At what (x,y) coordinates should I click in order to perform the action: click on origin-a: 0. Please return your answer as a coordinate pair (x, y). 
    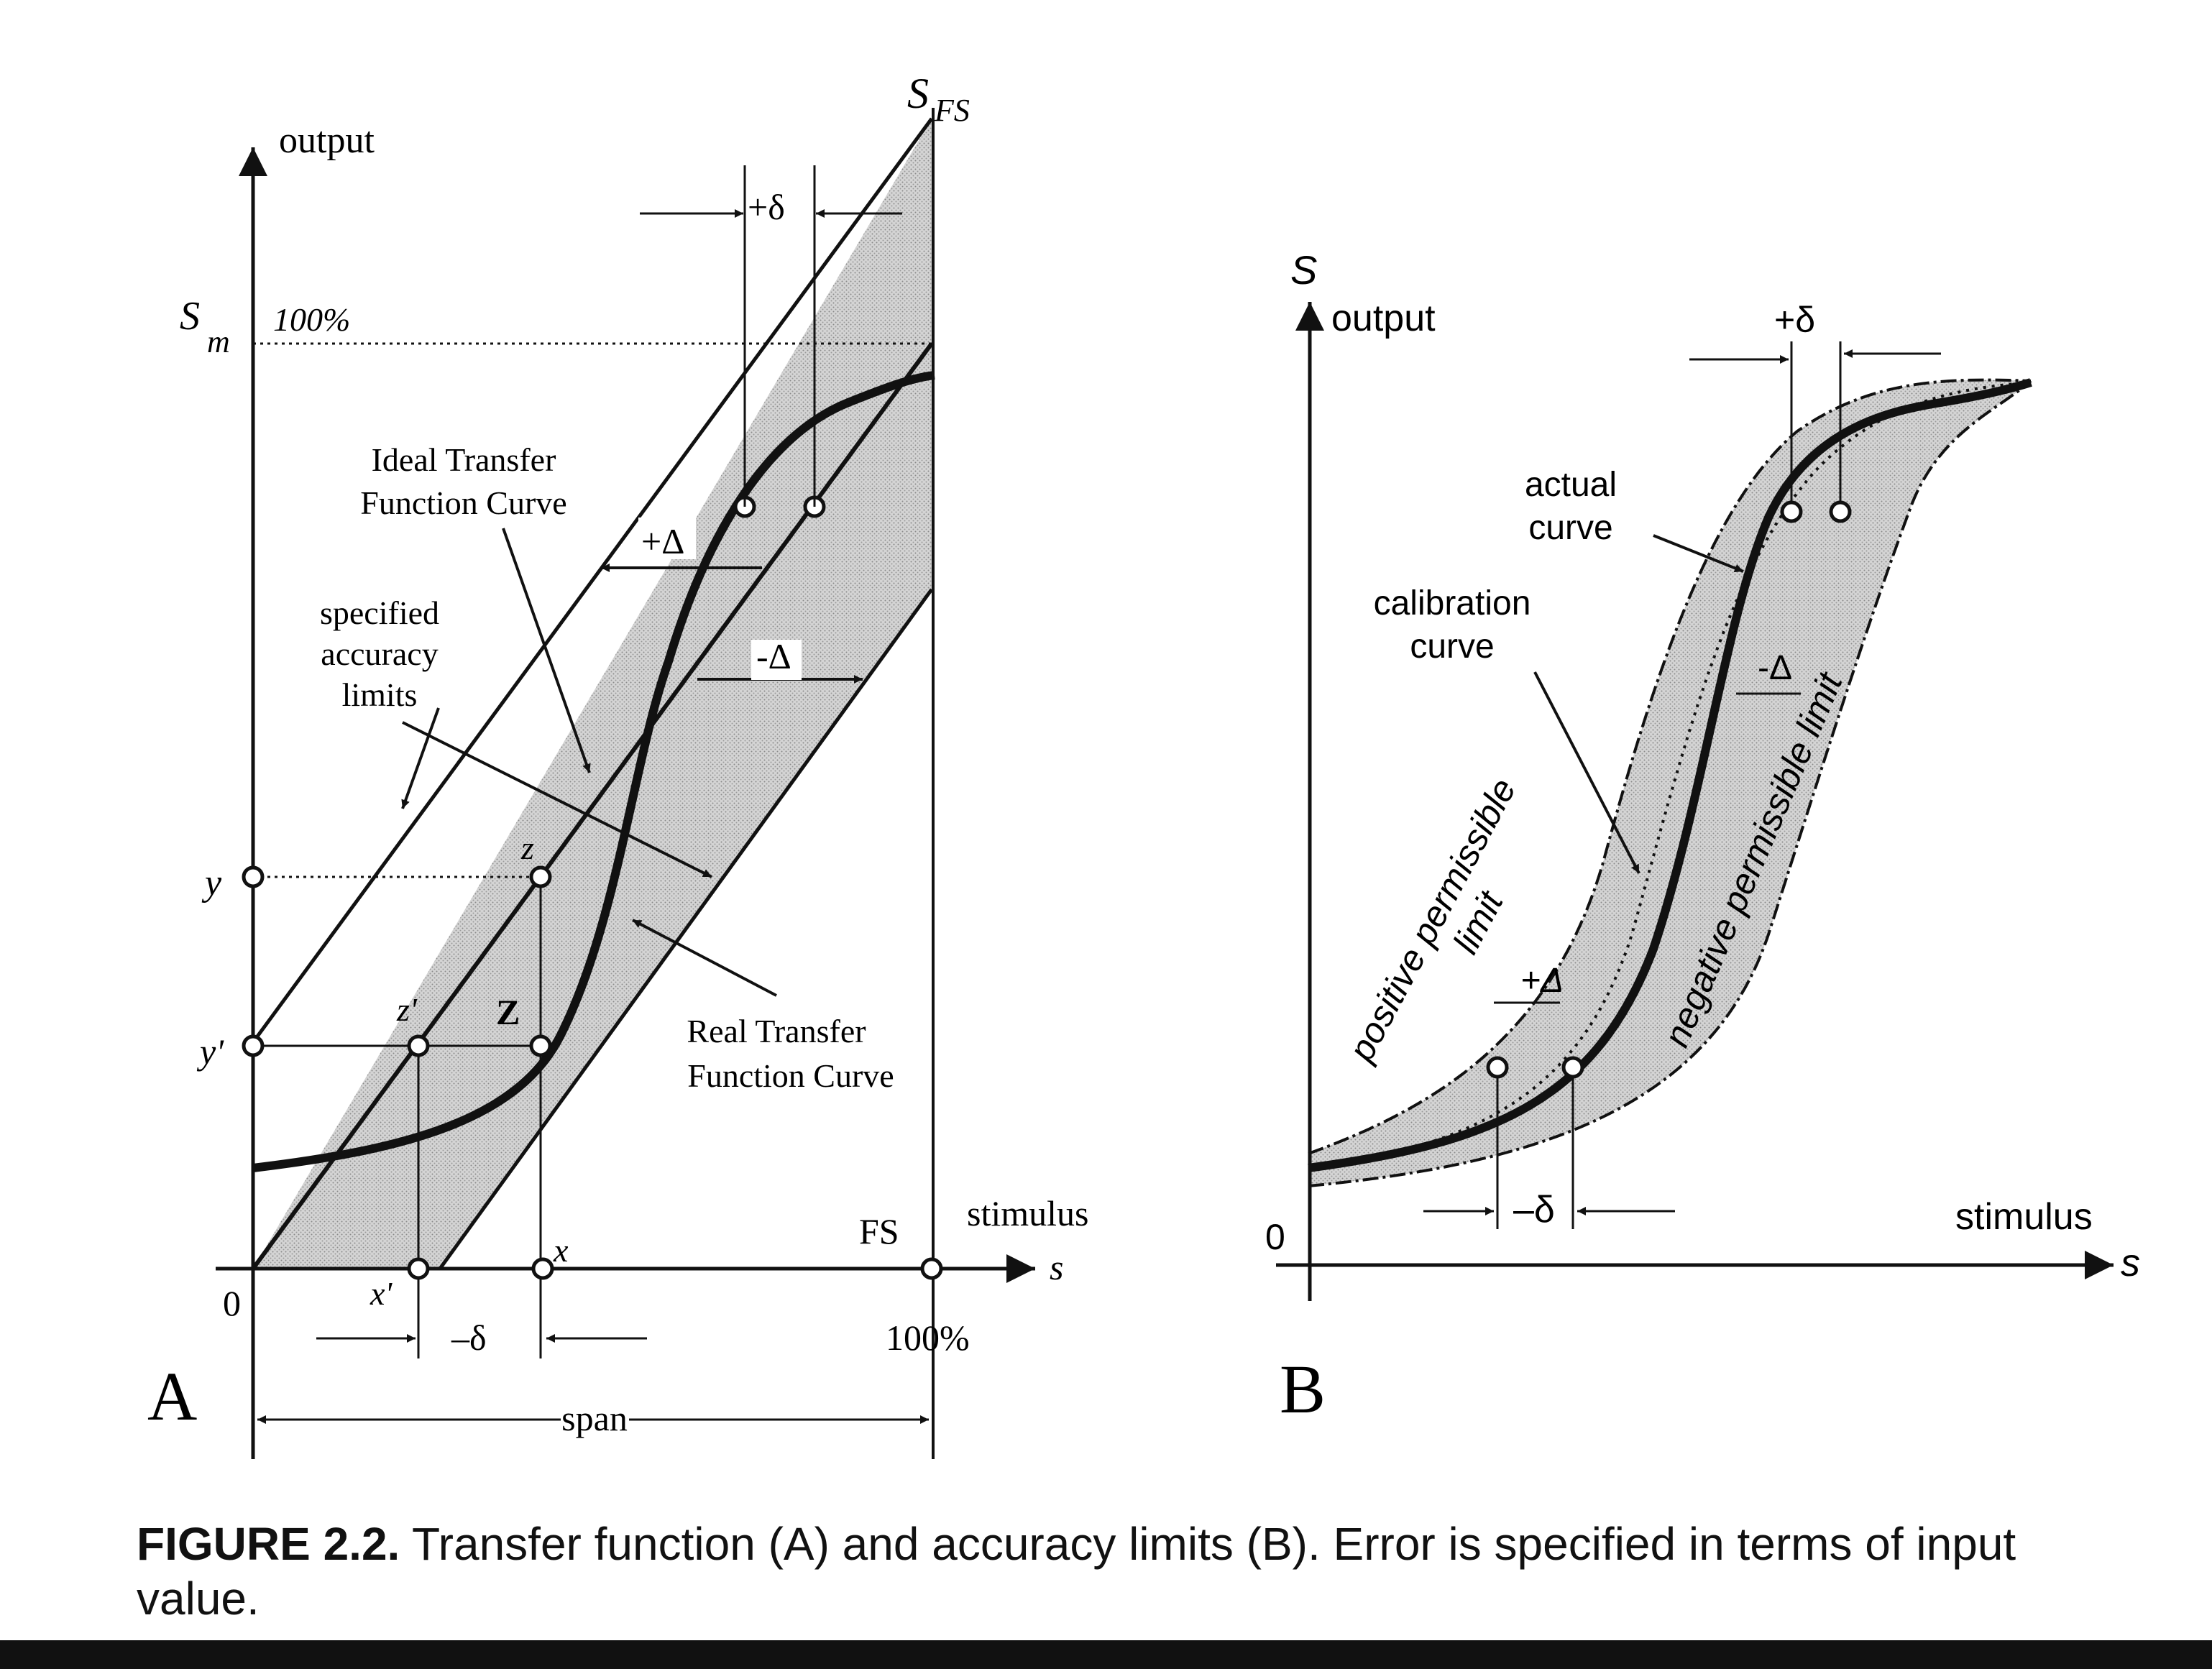
    Looking at the image, I should click on (232, 1303).